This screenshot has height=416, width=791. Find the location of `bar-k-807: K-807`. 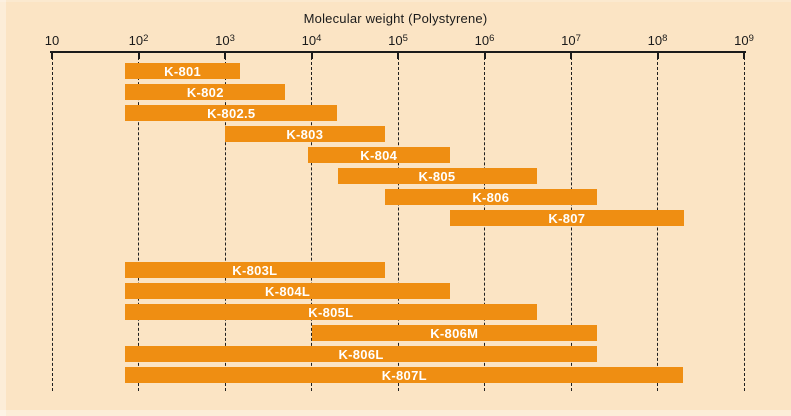

bar-k-807: K-807 is located at coordinates (567, 218).